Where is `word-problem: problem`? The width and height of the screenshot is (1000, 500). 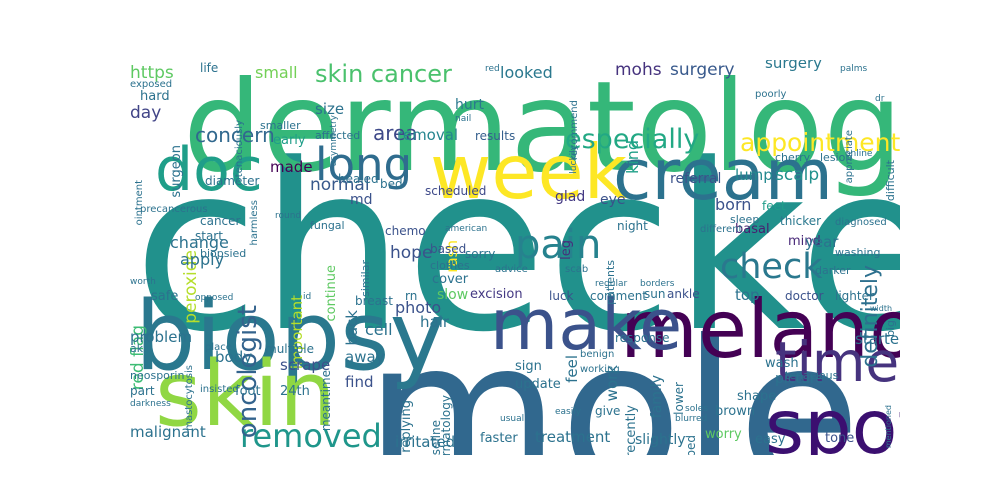 word-problem: problem is located at coordinates (161, 337).